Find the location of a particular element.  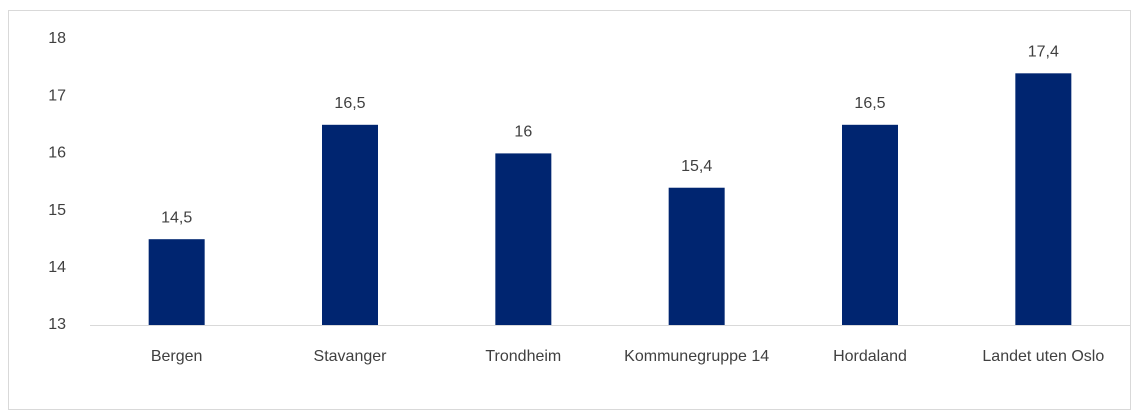

y-tick-label: 16 is located at coordinates (57, 153).